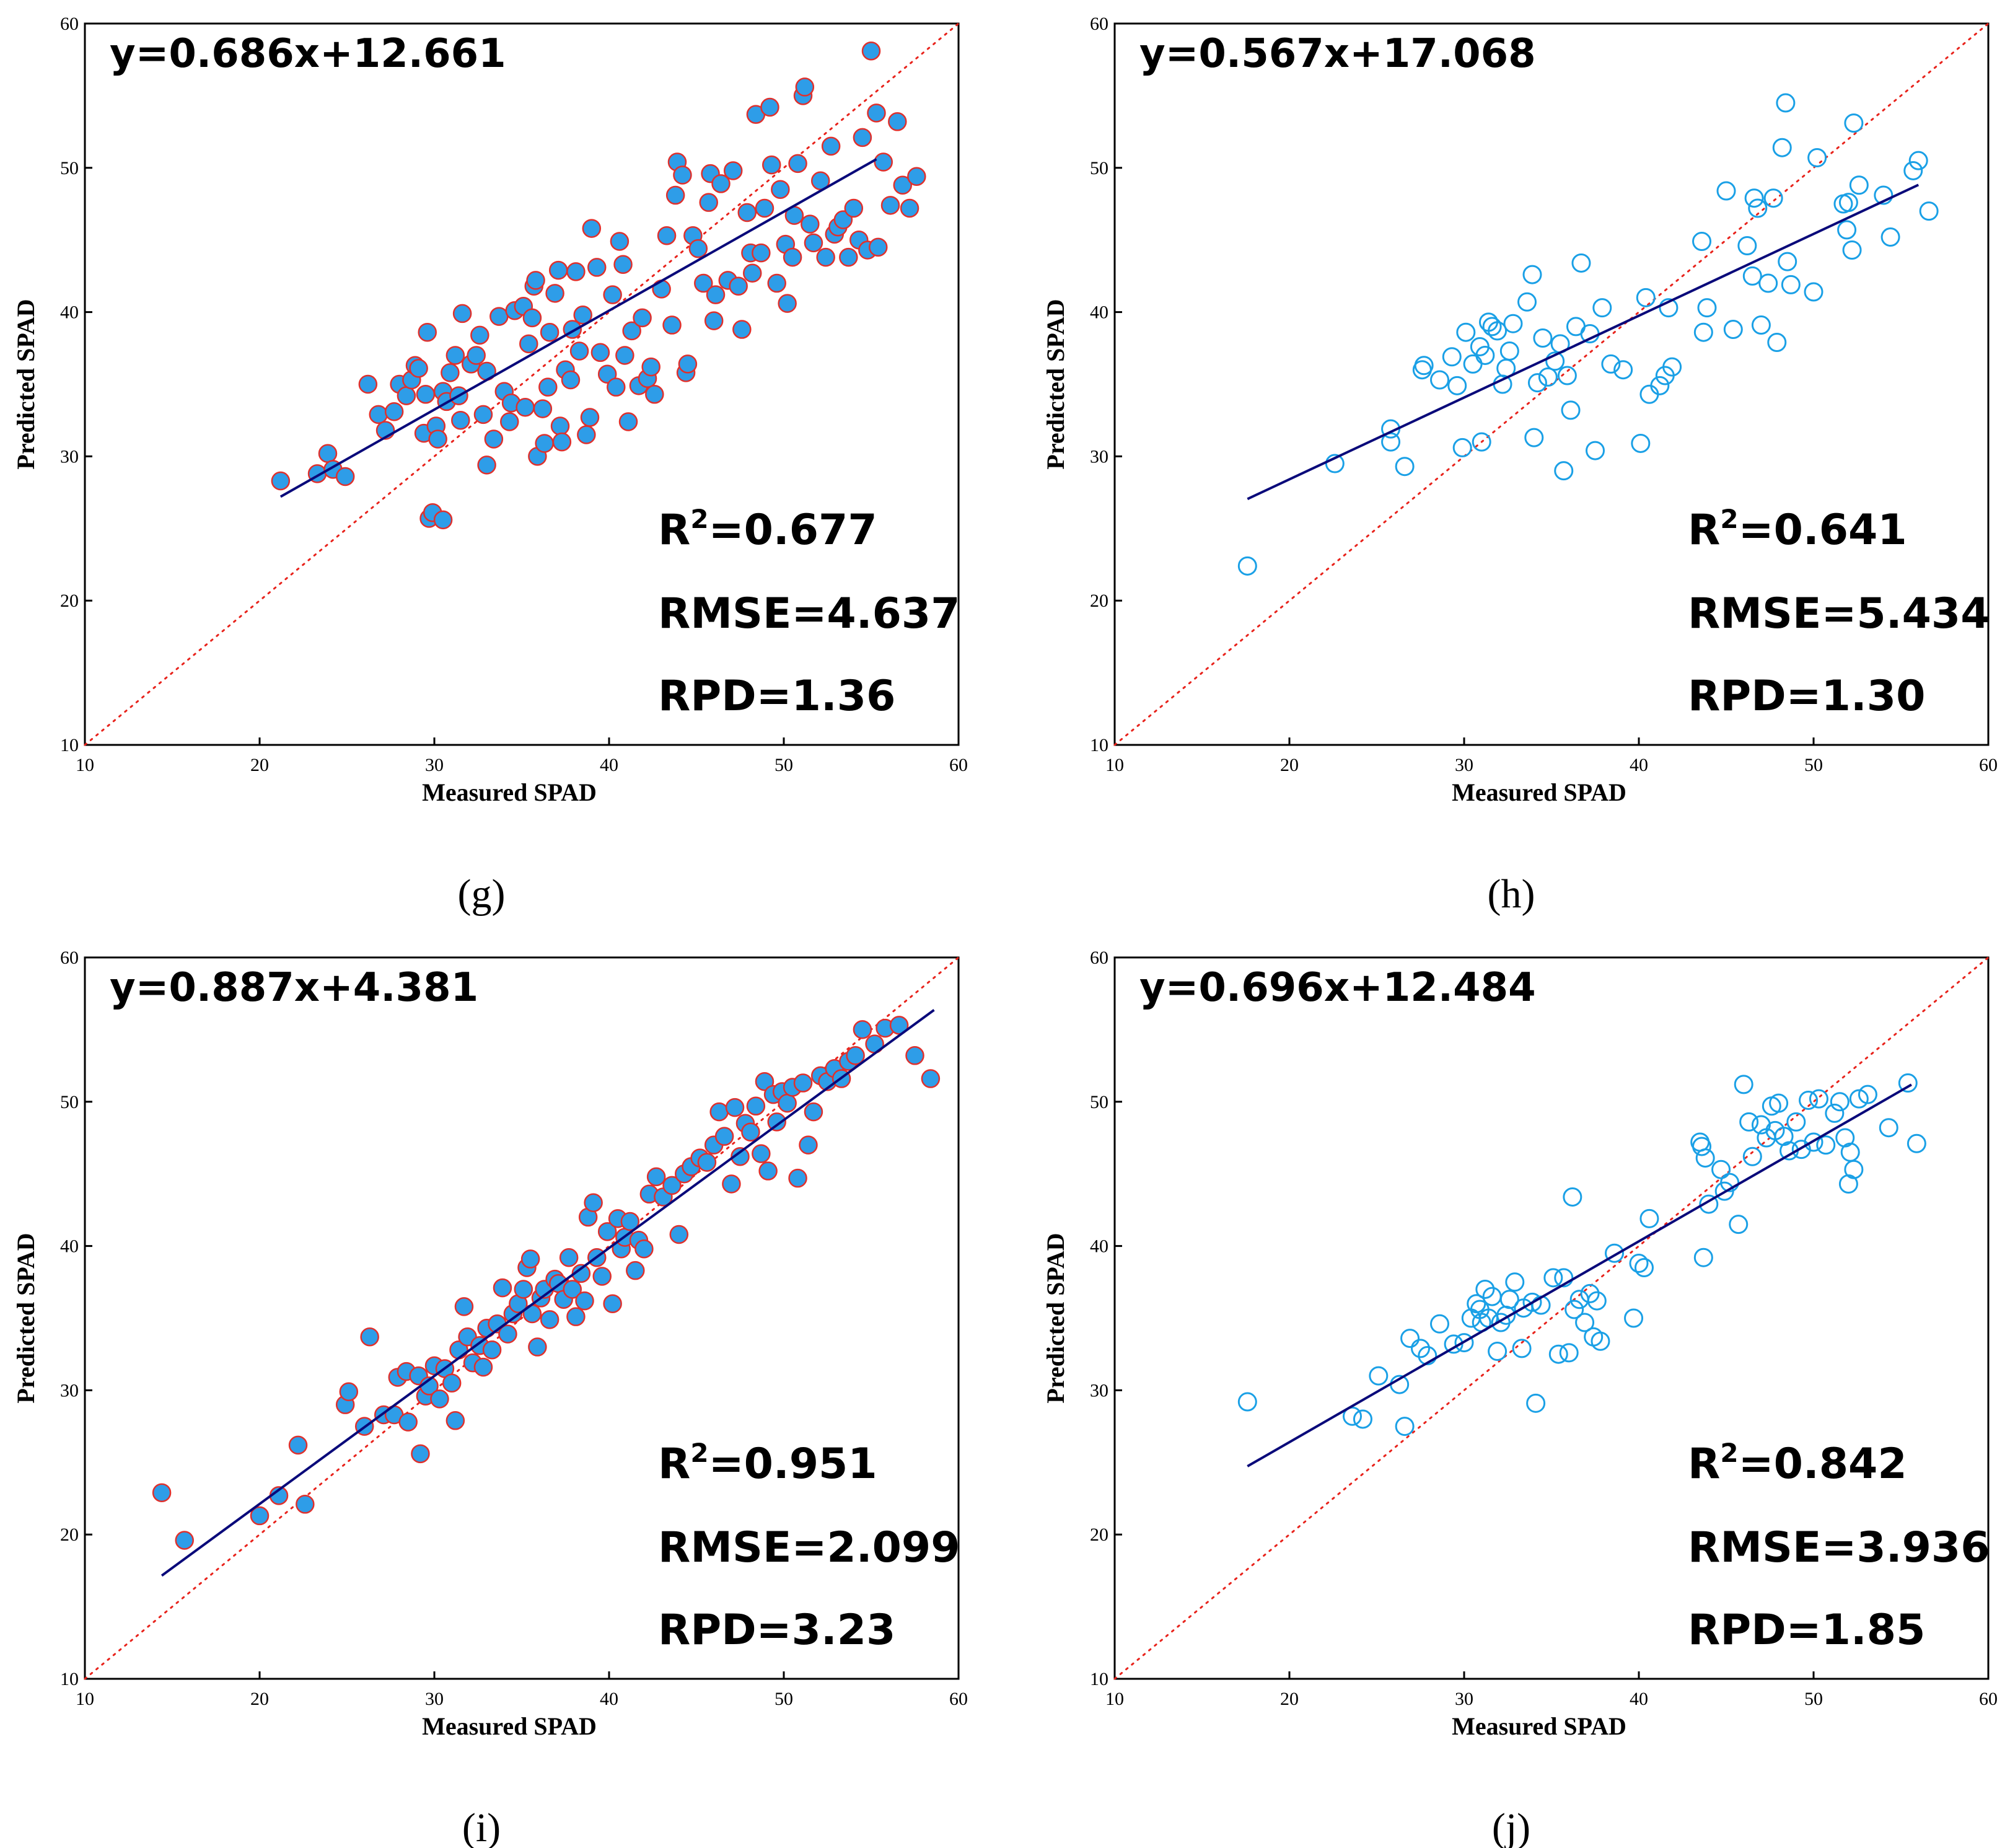 The width and height of the screenshot is (2010, 1848). What do you see at coordinates (1289, 765) in the screenshot?
I see `x-tick-label: 20` at bounding box center [1289, 765].